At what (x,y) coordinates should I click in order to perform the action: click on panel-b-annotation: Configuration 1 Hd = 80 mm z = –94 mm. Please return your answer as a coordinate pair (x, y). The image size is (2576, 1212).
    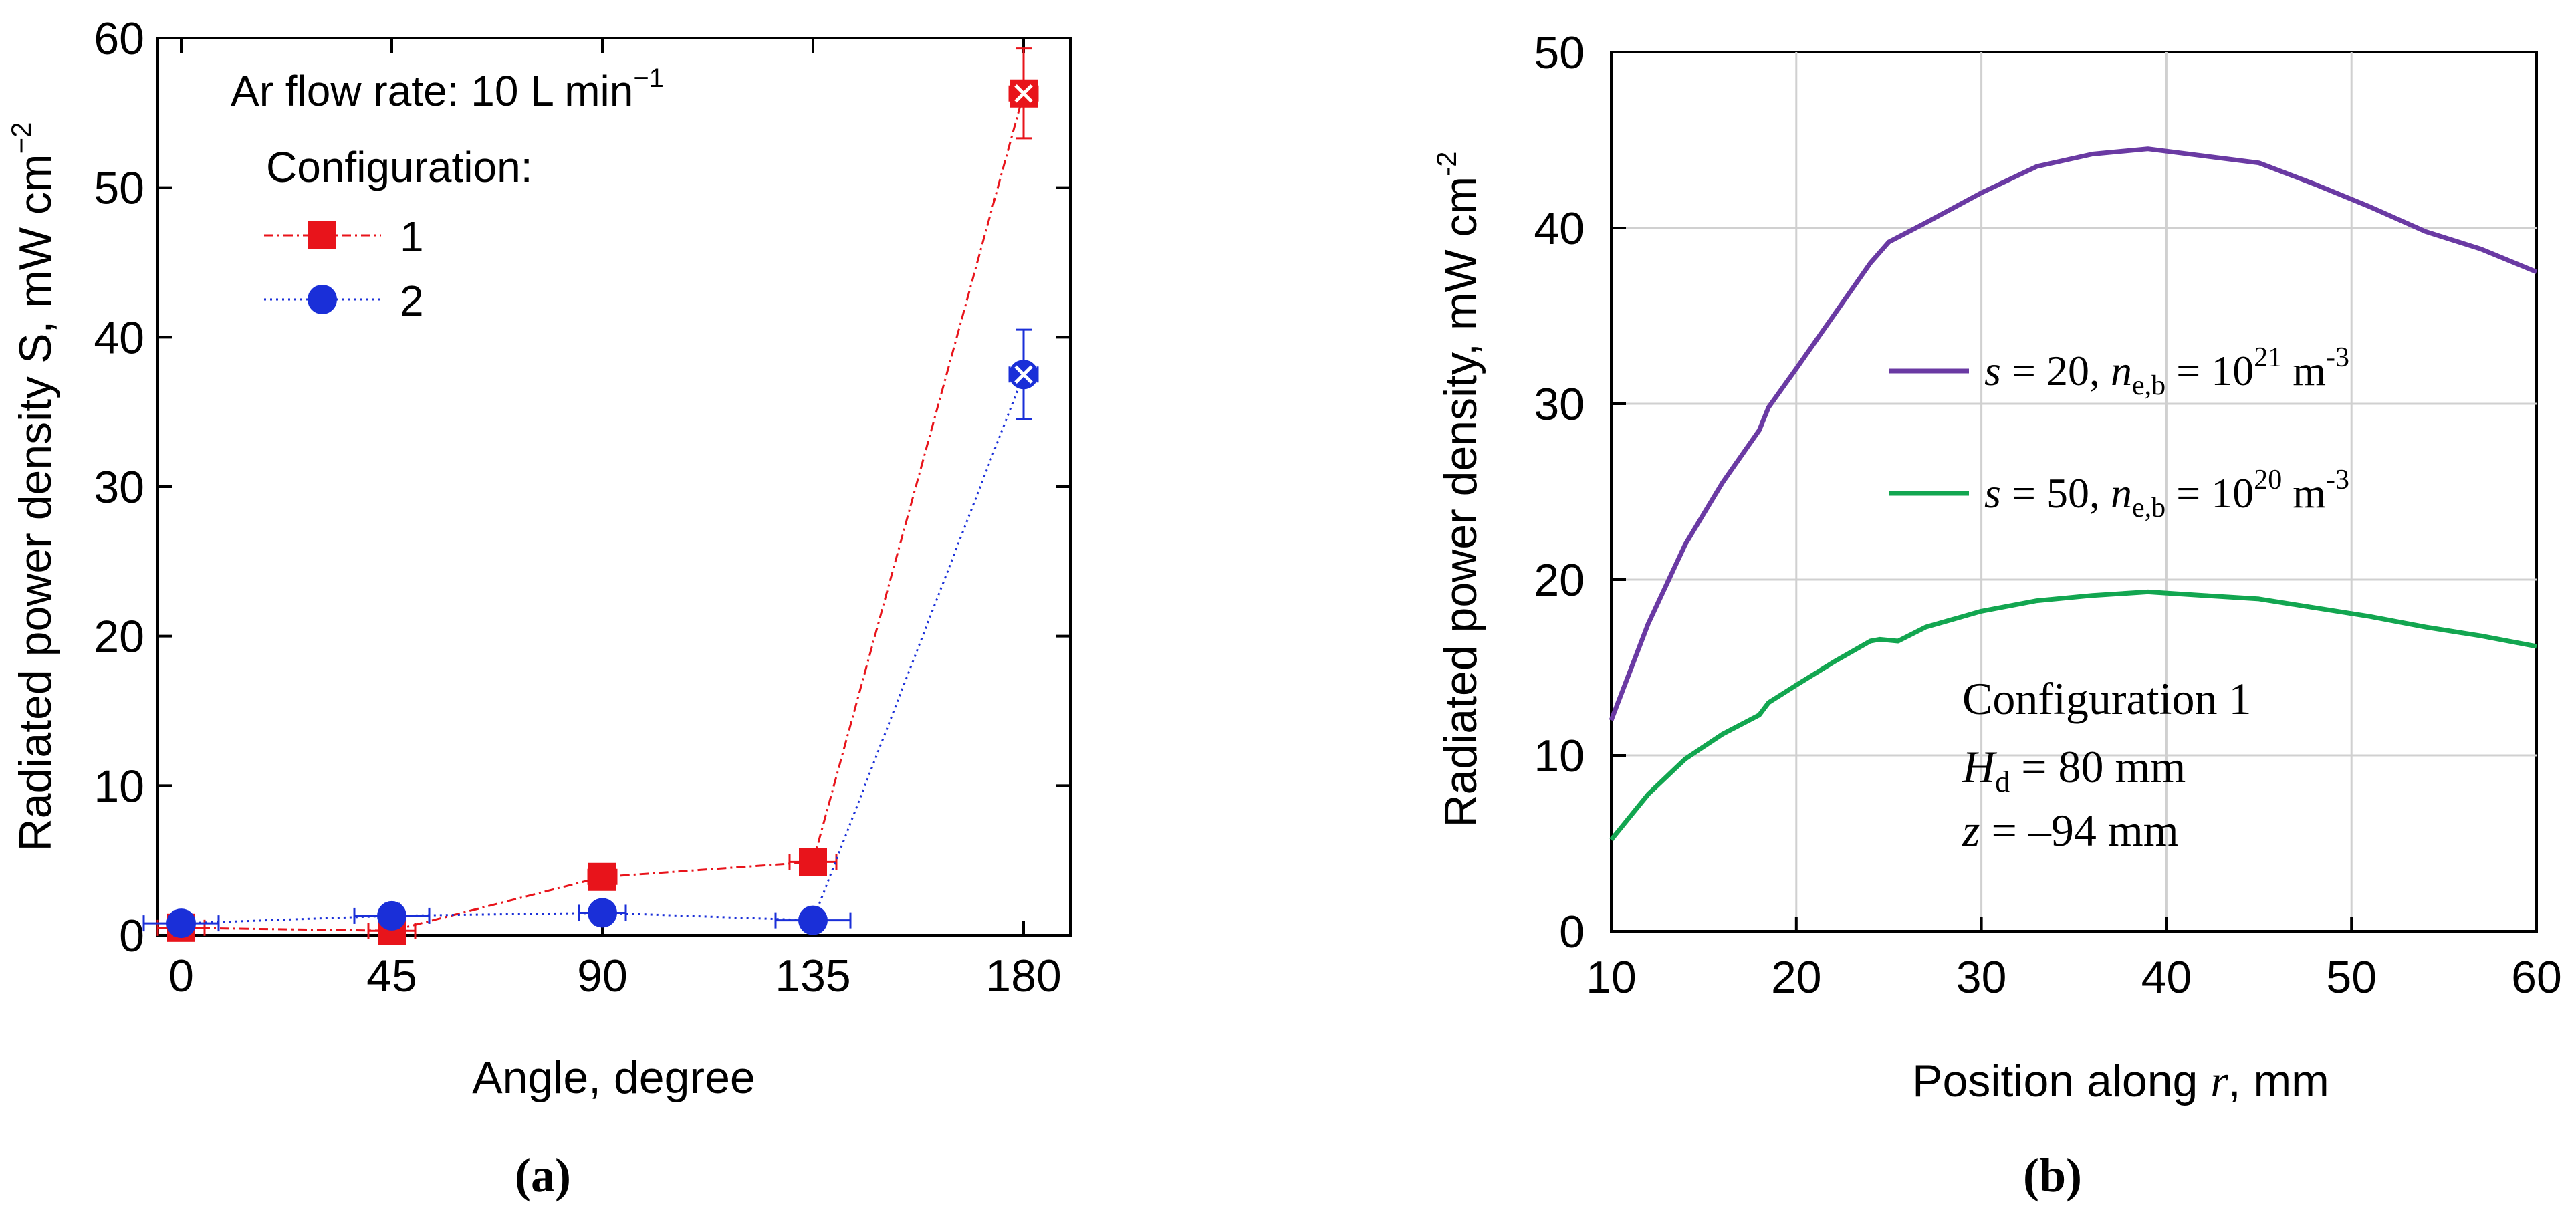
    Looking at the image, I should click on (2107, 764).